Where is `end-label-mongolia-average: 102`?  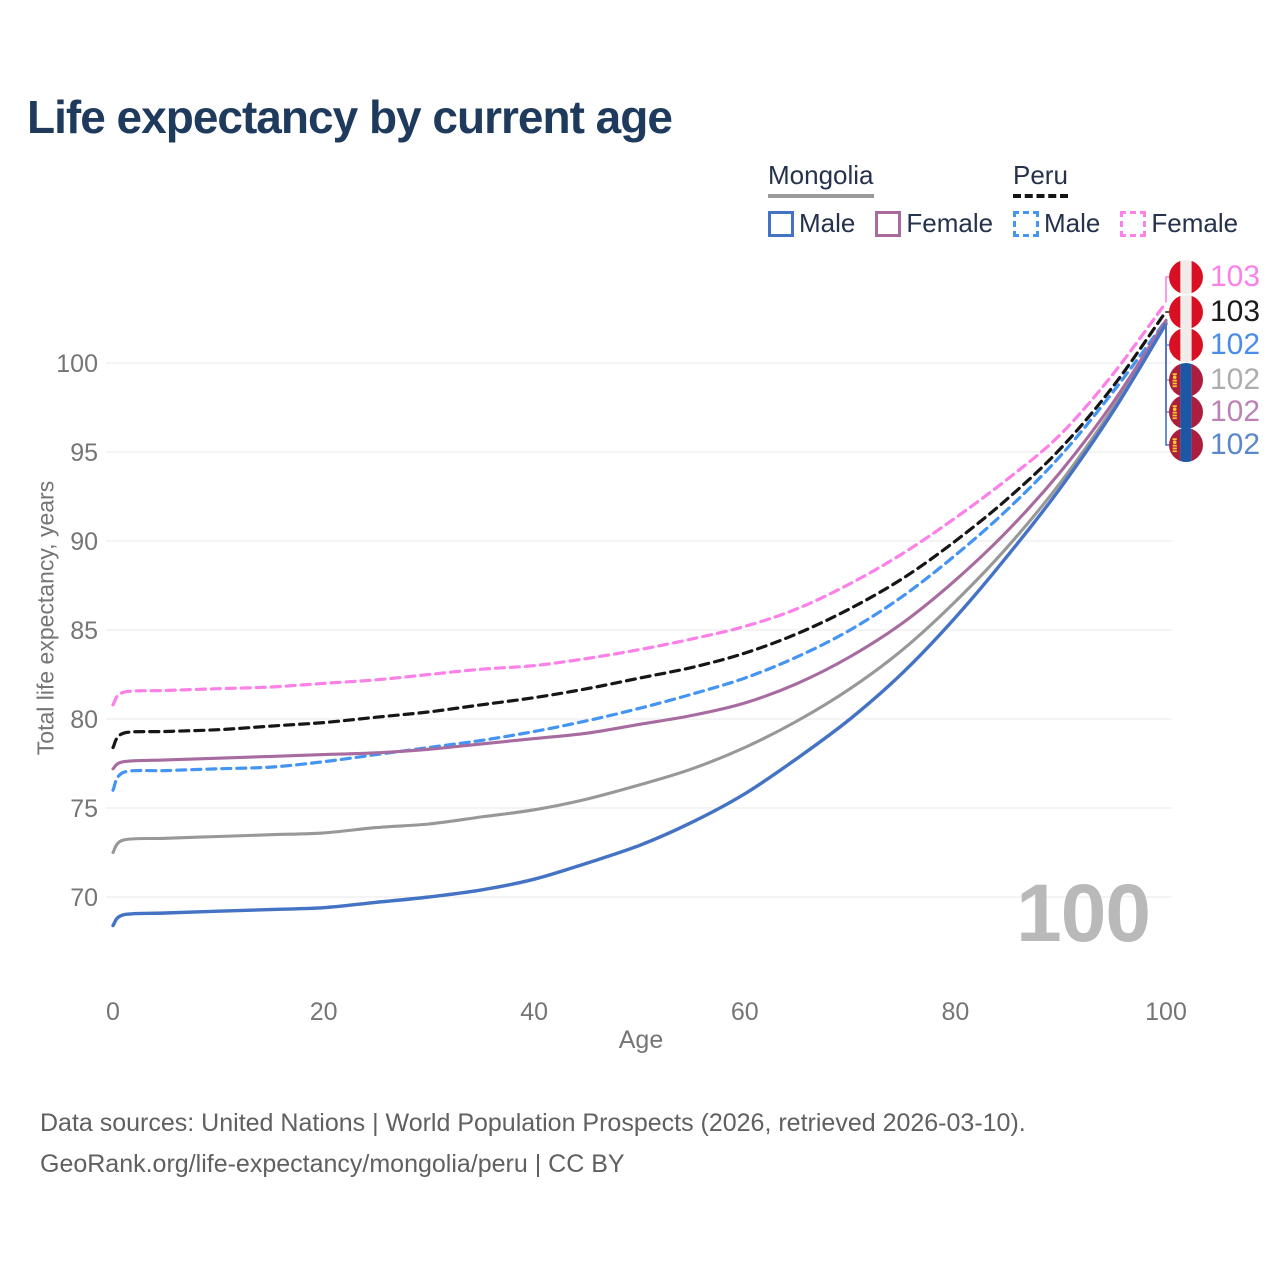
end-label-mongolia-average: 102 is located at coordinates (1214, 380).